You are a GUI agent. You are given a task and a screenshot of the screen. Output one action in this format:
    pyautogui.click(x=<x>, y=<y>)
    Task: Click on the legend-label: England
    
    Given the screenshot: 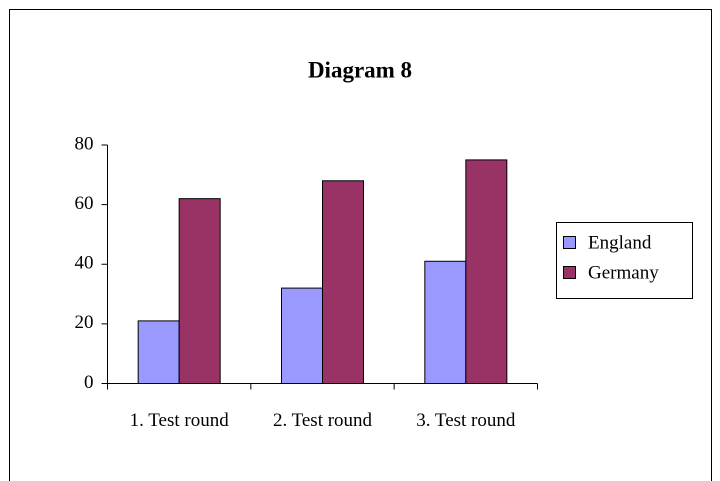 What is the action you would take?
    pyautogui.click(x=620, y=242)
    